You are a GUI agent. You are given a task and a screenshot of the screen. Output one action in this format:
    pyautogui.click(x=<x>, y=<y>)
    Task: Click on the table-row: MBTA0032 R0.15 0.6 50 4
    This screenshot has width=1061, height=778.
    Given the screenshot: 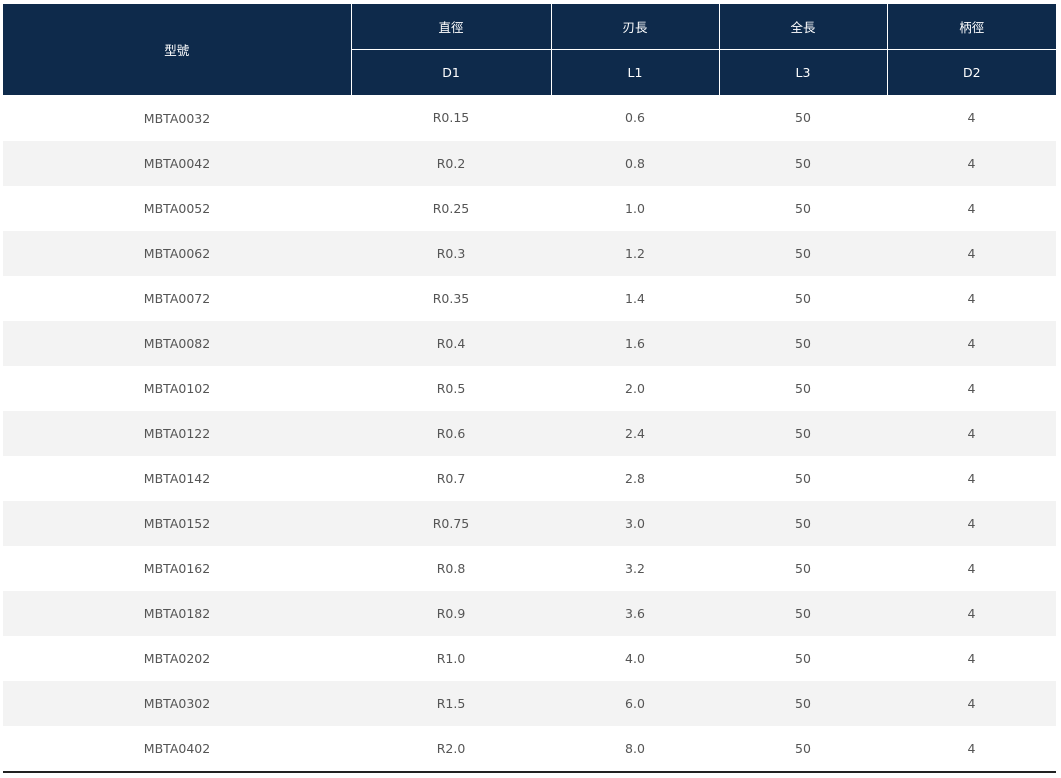 What is the action you would take?
    pyautogui.click(x=529, y=118)
    